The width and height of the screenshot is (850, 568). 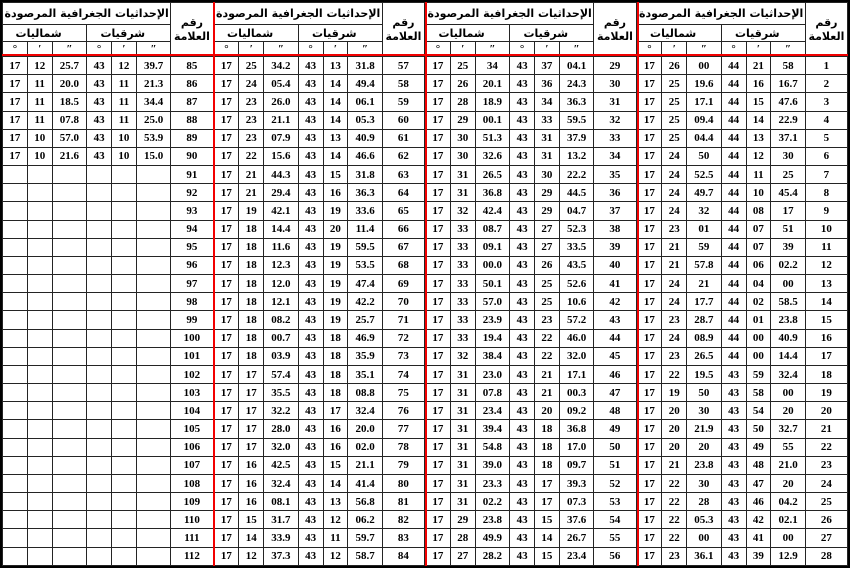 What do you see at coordinates (365, 65) in the screenshot?
I see `coordinate-cell: 31.8` at bounding box center [365, 65].